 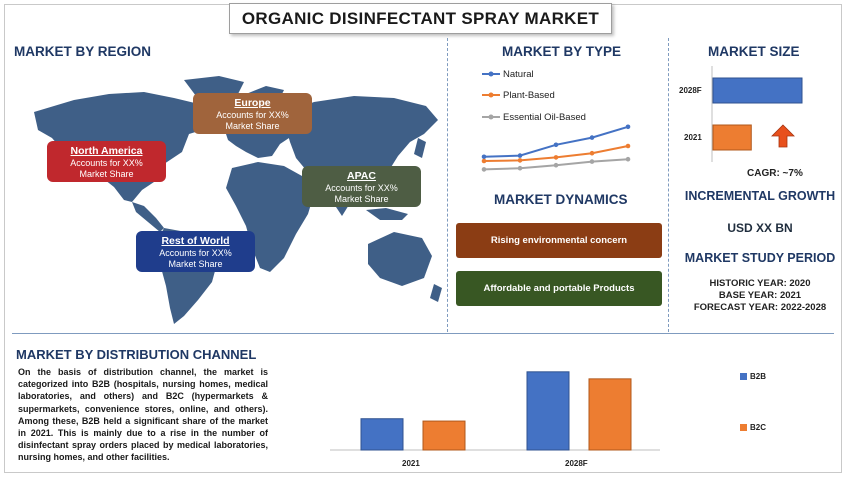 I want to click on channel-bar-b2b-2021, so click(x=382, y=434).